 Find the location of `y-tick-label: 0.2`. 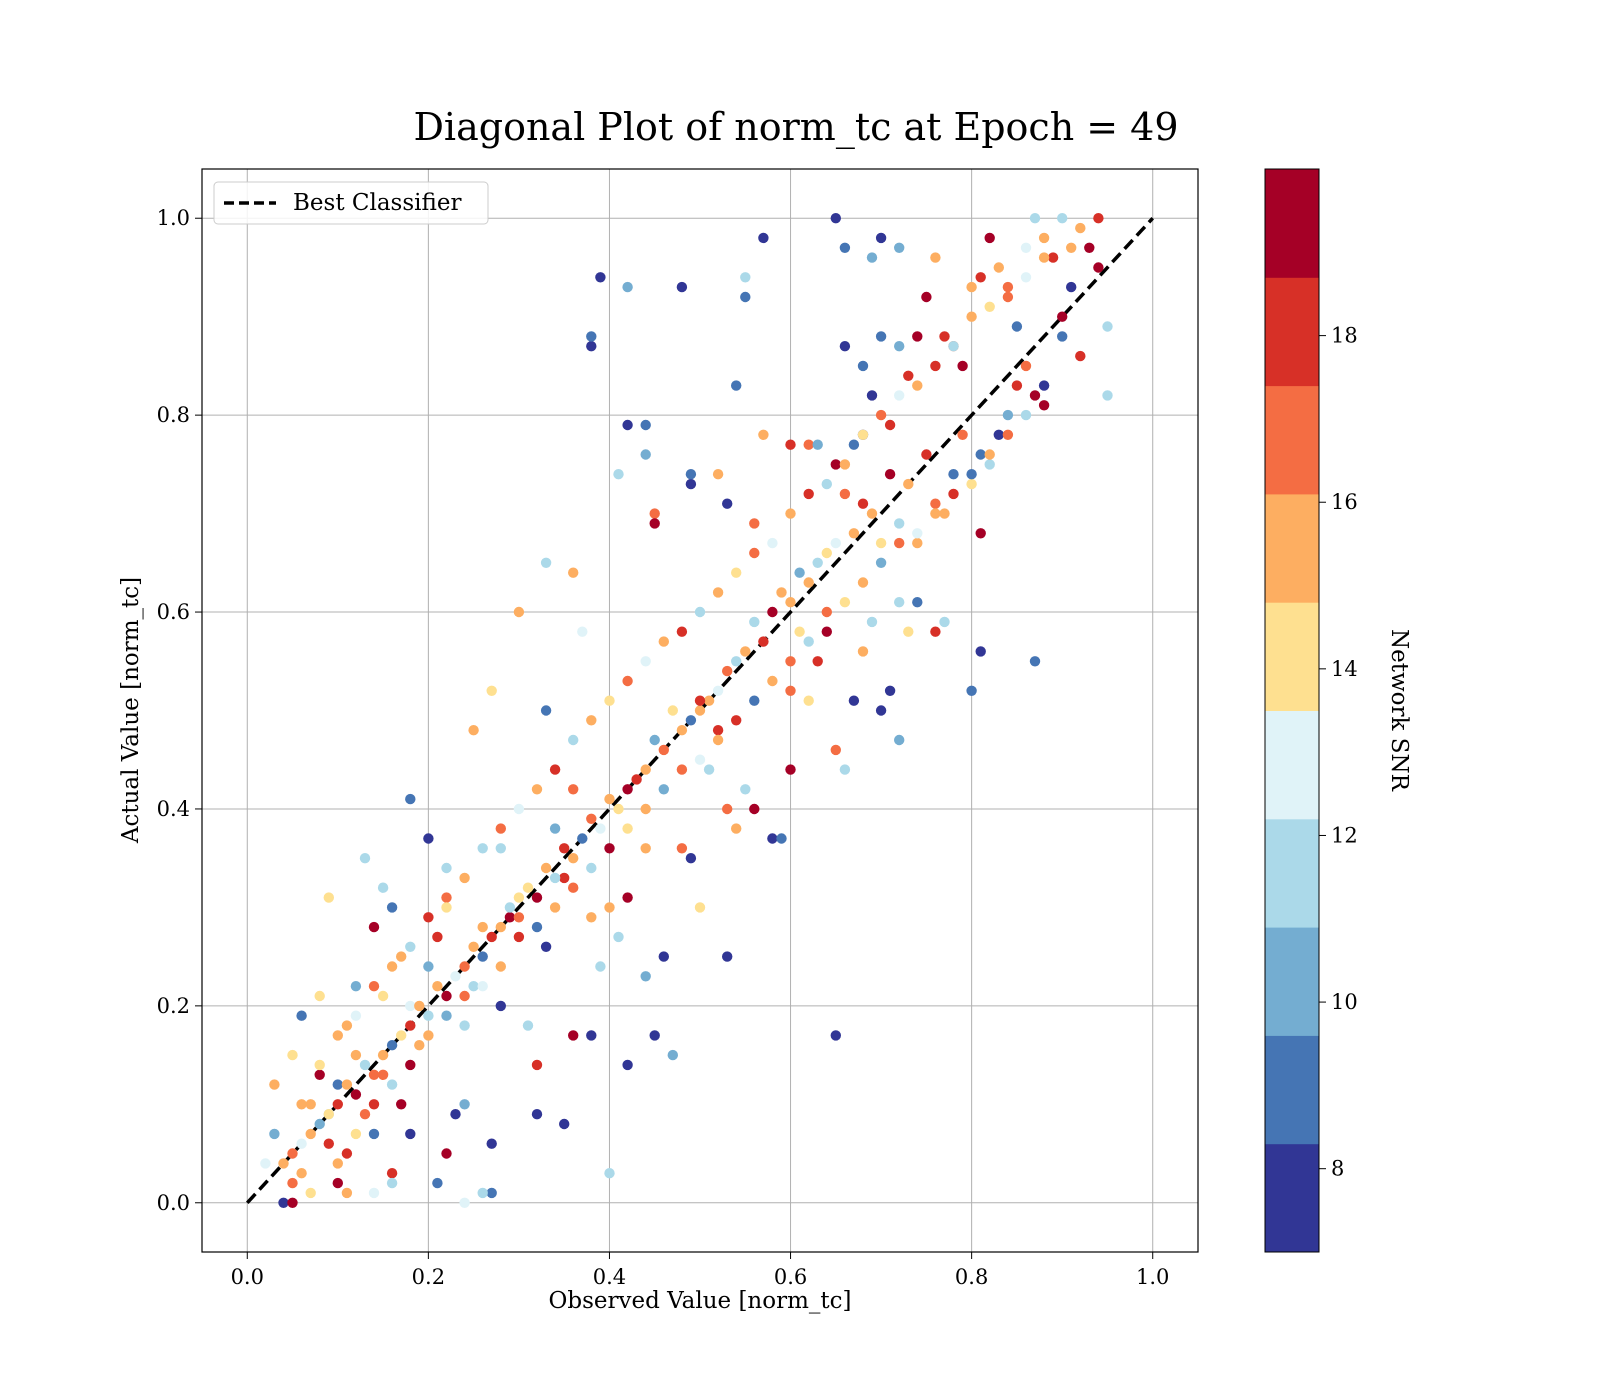

y-tick-label: 0.2 is located at coordinates (173, 1006).